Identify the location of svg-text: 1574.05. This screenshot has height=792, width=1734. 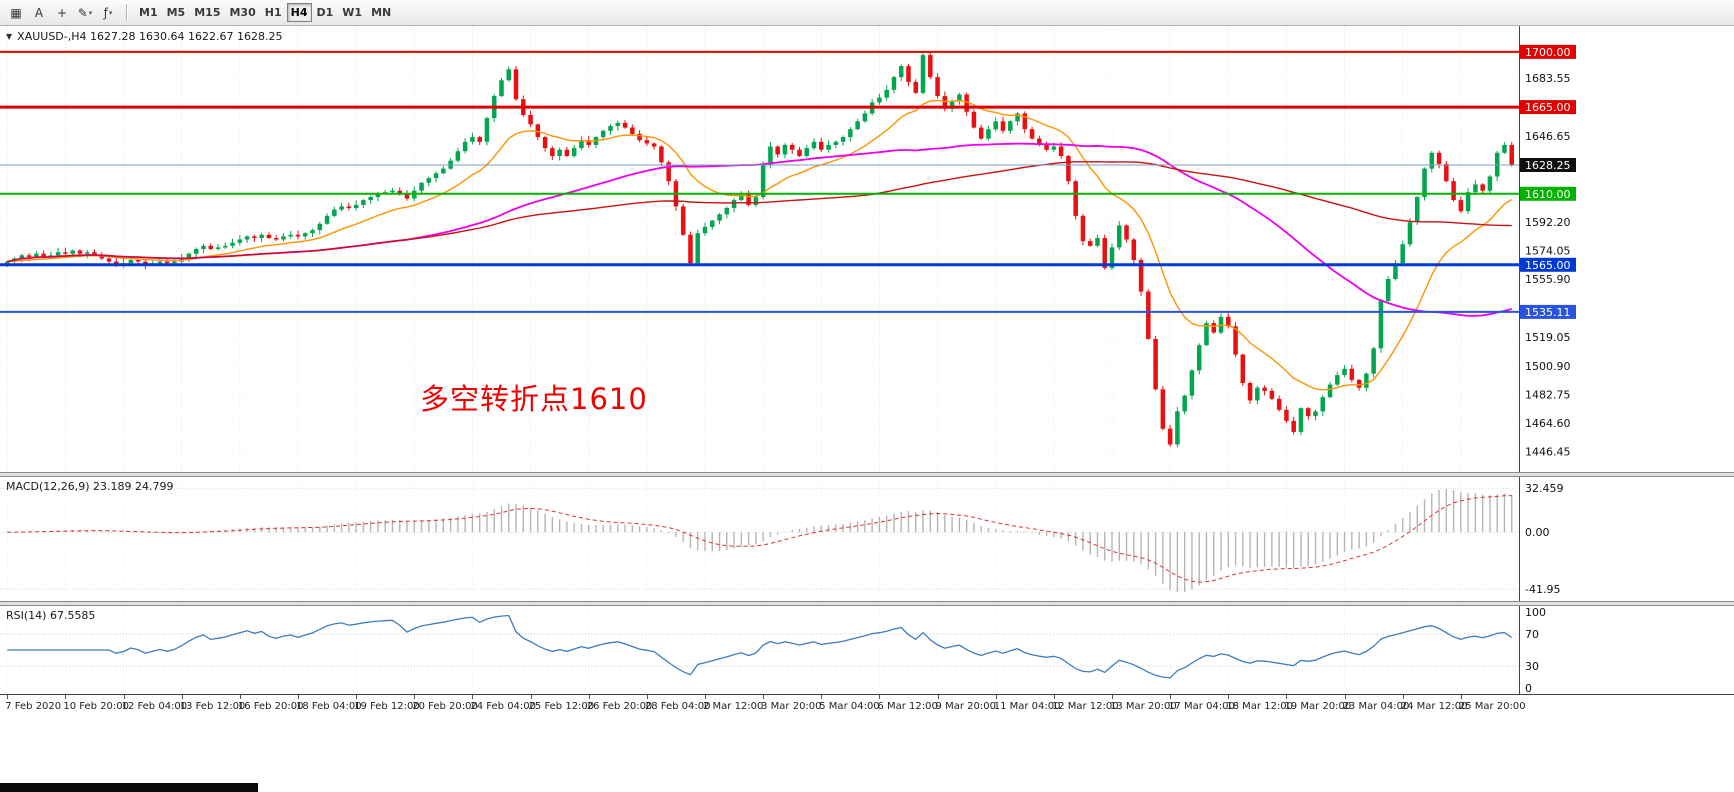
(1548, 251).